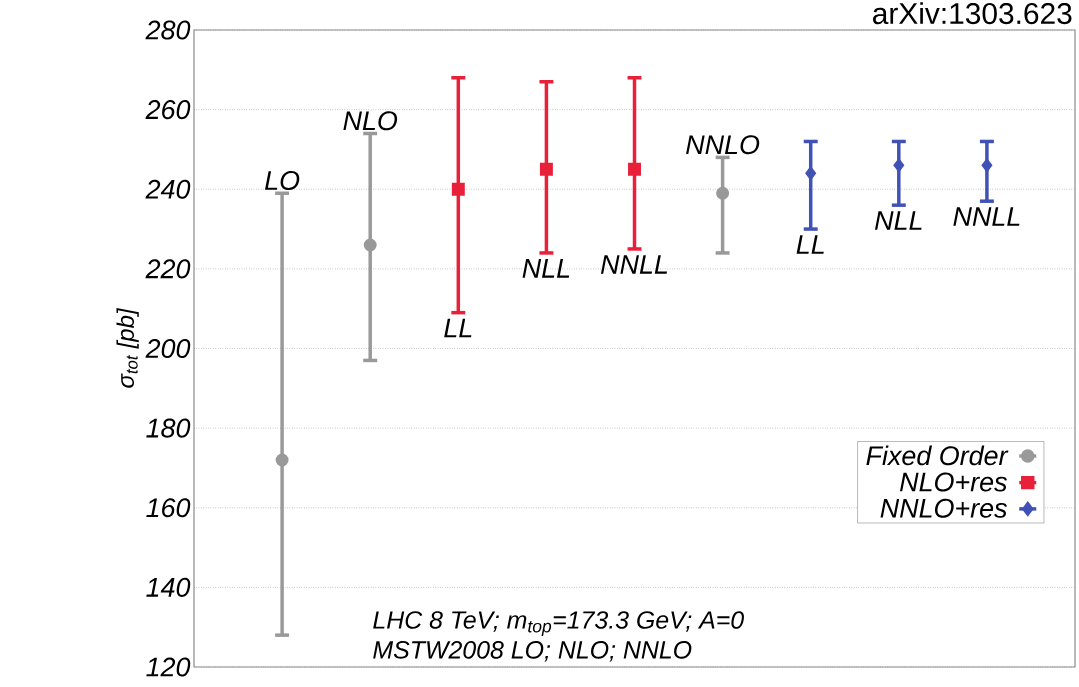 The height and width of the screenshot is (687, 1079). What do you see at coordinates (168, 189) in the screenshot?
I see `y-tick-label: 240` at bounding box center [168, 189].